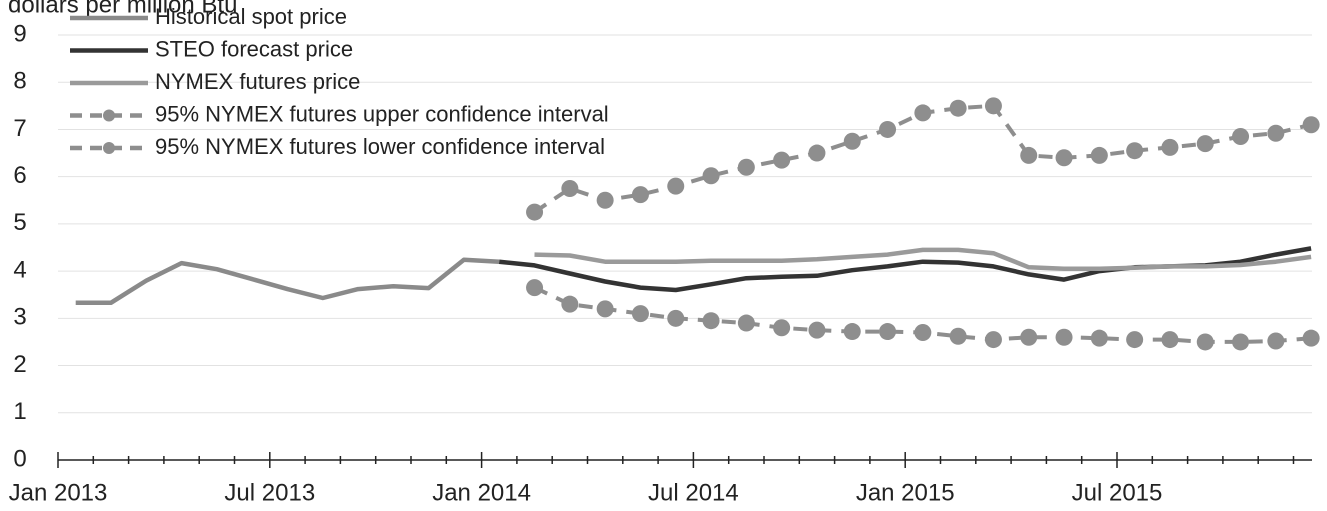 Image resolution: width=1327 pixels, height=511 pixels. Describe the element at coordinates (19, 128) in the screenshot. I see `y-tick-label: 7` at that location.